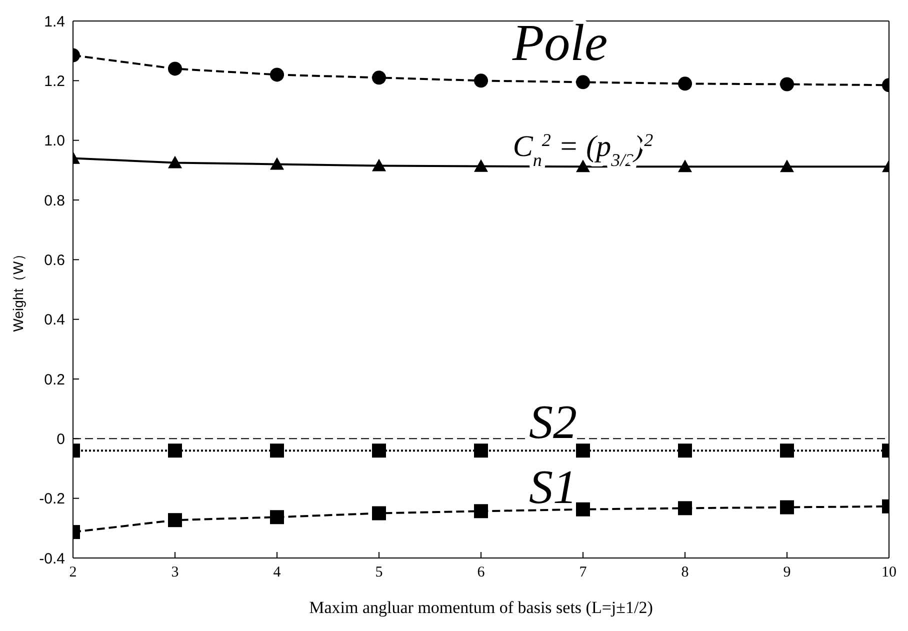 This screenshot has height=631, width=908. I want to click on y-tick-label: -0.4, so click(52, 559).